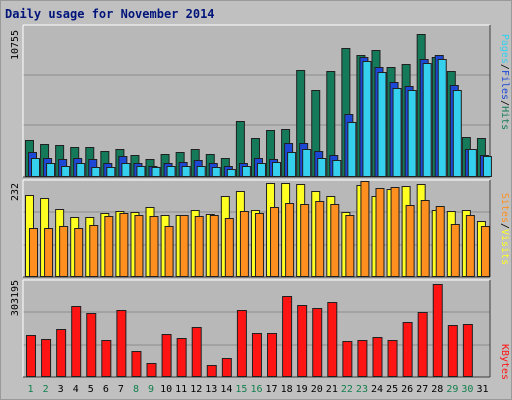 This screenshot has height=400, width=512. What do you see at coordinates (437, 389) in the screenshot?
I see `x-tick-day-28: 28` at bounding box center [437, 389].